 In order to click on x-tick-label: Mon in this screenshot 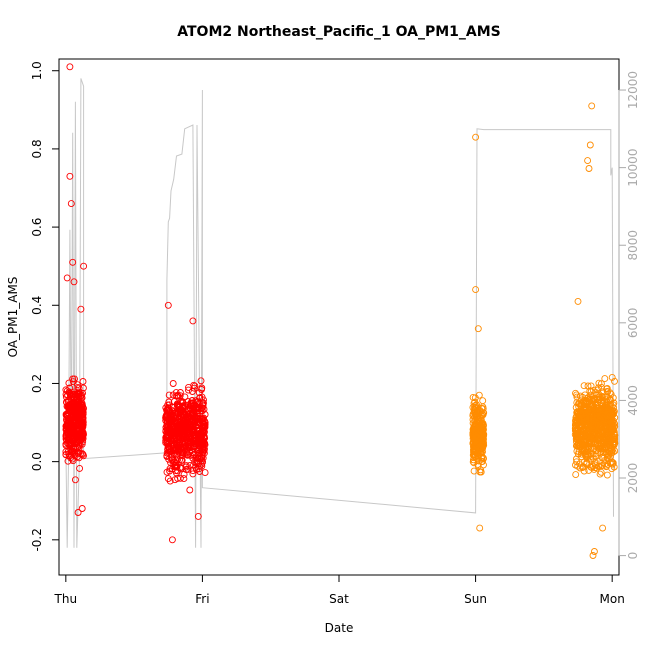, I will do `click(612, 599)`.